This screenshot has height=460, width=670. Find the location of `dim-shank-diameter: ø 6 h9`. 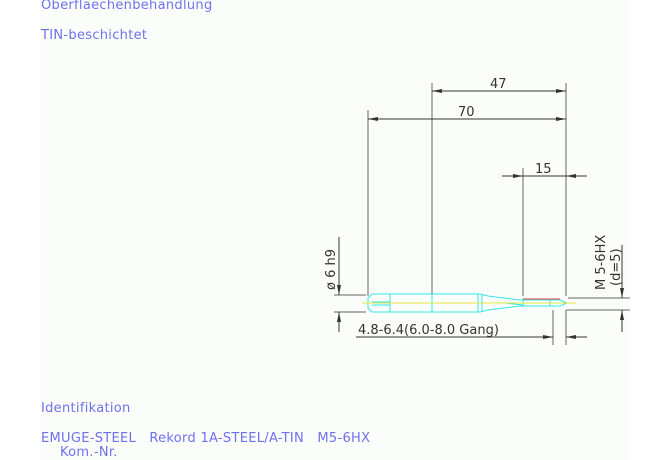

dim-shank-diameter: ø 6 h9 is located at coordinates (331, 269).